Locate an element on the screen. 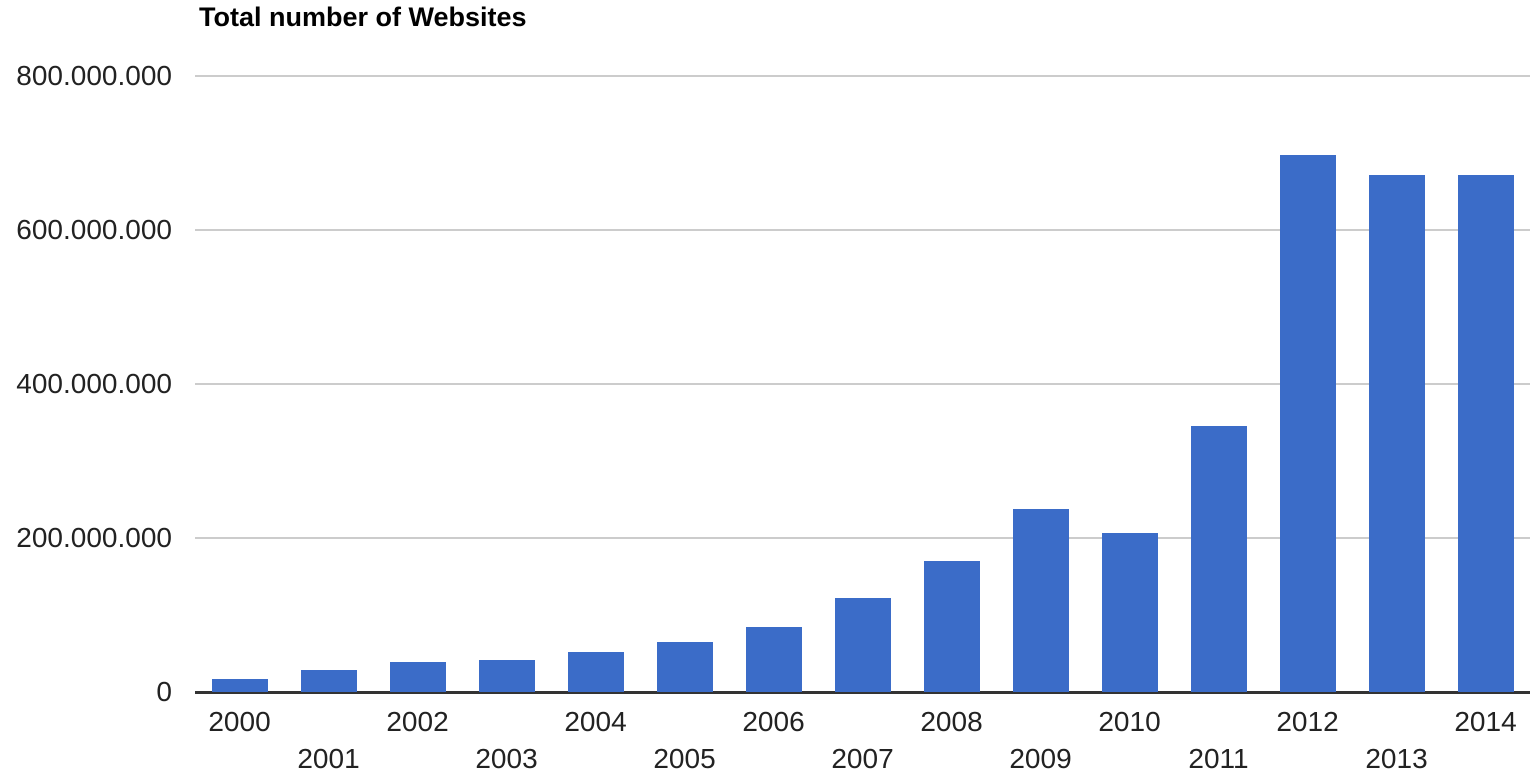 The image size is (1540, 780). y-axis-tick-label: 200.000.000 is located at coordinates (94, 537).